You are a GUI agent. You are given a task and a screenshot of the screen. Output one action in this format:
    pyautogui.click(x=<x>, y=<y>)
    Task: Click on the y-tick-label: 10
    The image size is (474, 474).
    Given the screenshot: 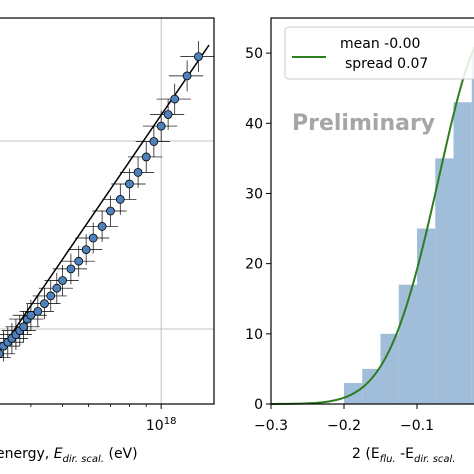 What is the action you would take?
    pyautogui.click(x=254, y=335)
    